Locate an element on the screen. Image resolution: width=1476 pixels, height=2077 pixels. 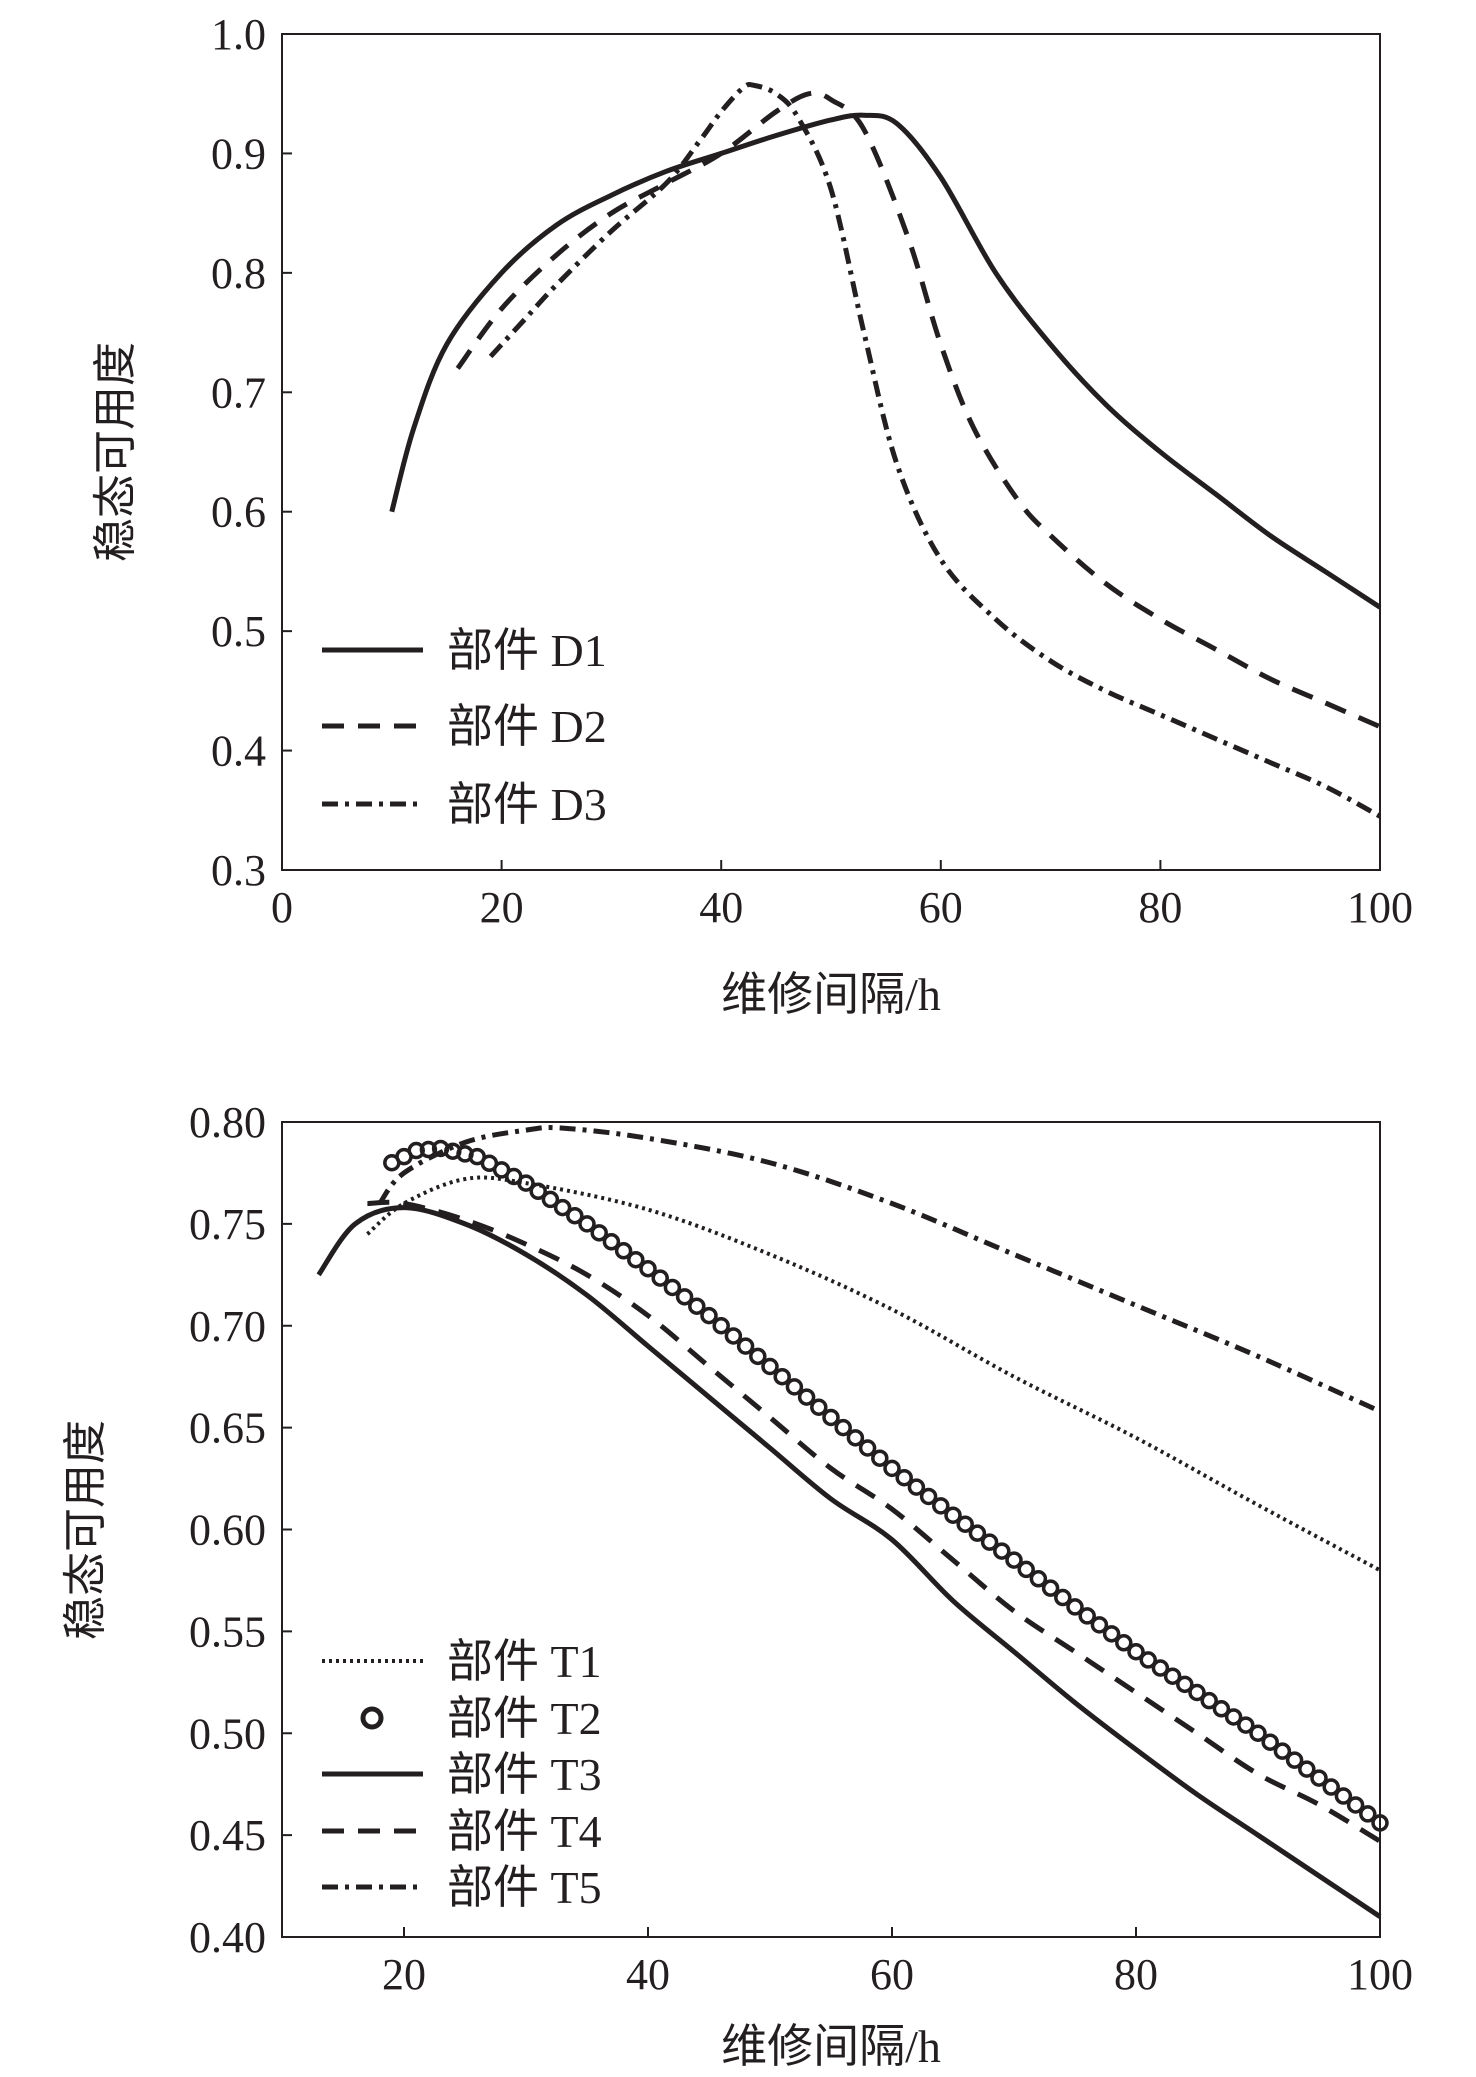
legend-marker is located at coordinates (372, 1718).